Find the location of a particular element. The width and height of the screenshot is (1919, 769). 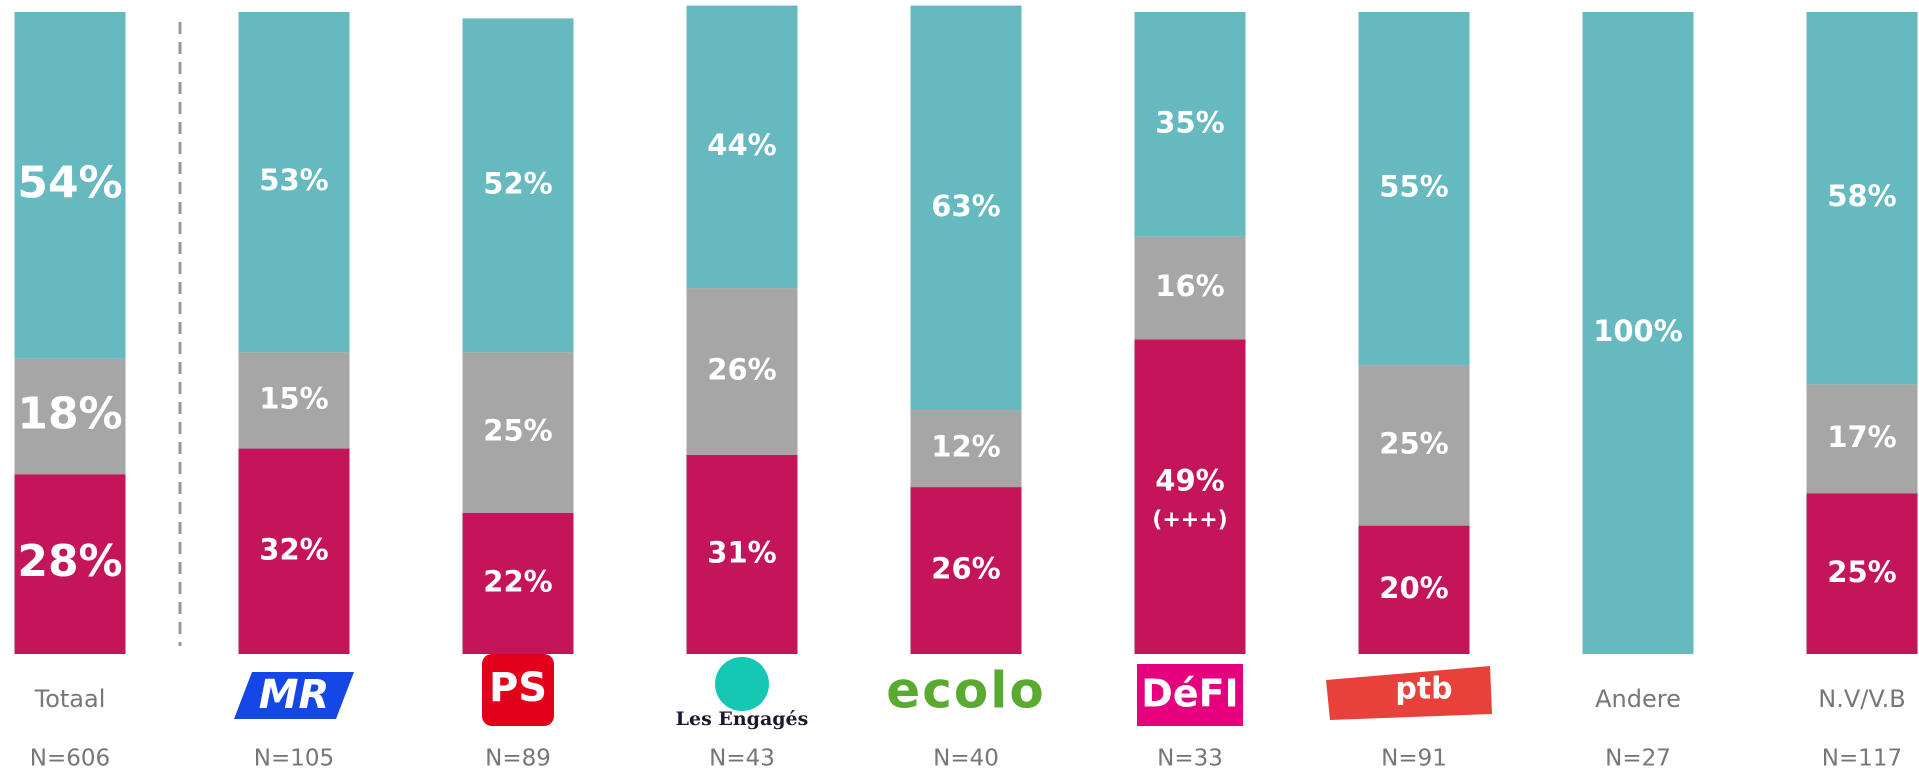

n-label: N=606 is located at coordinates (70, 757).